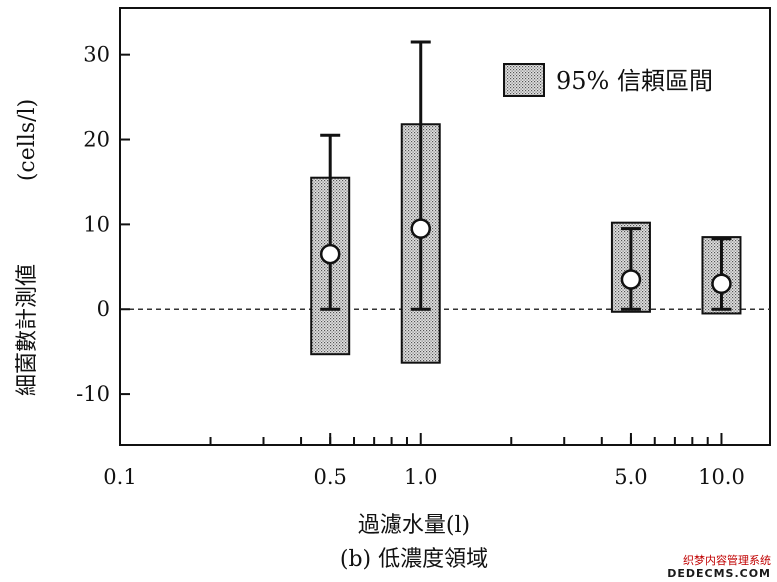  I want to click on x-tick-label: 10.0, so click(721, 477).